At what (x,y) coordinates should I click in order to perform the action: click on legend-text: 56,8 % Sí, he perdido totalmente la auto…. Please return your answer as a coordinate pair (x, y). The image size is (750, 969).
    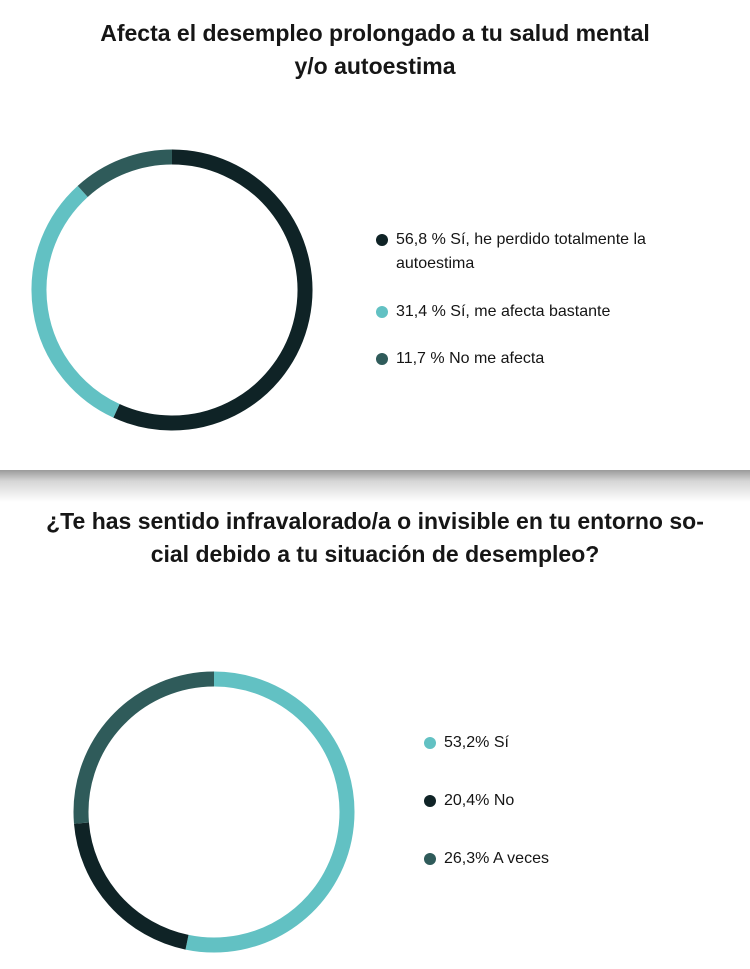
    Looking at the image, I should click on (556, 252).